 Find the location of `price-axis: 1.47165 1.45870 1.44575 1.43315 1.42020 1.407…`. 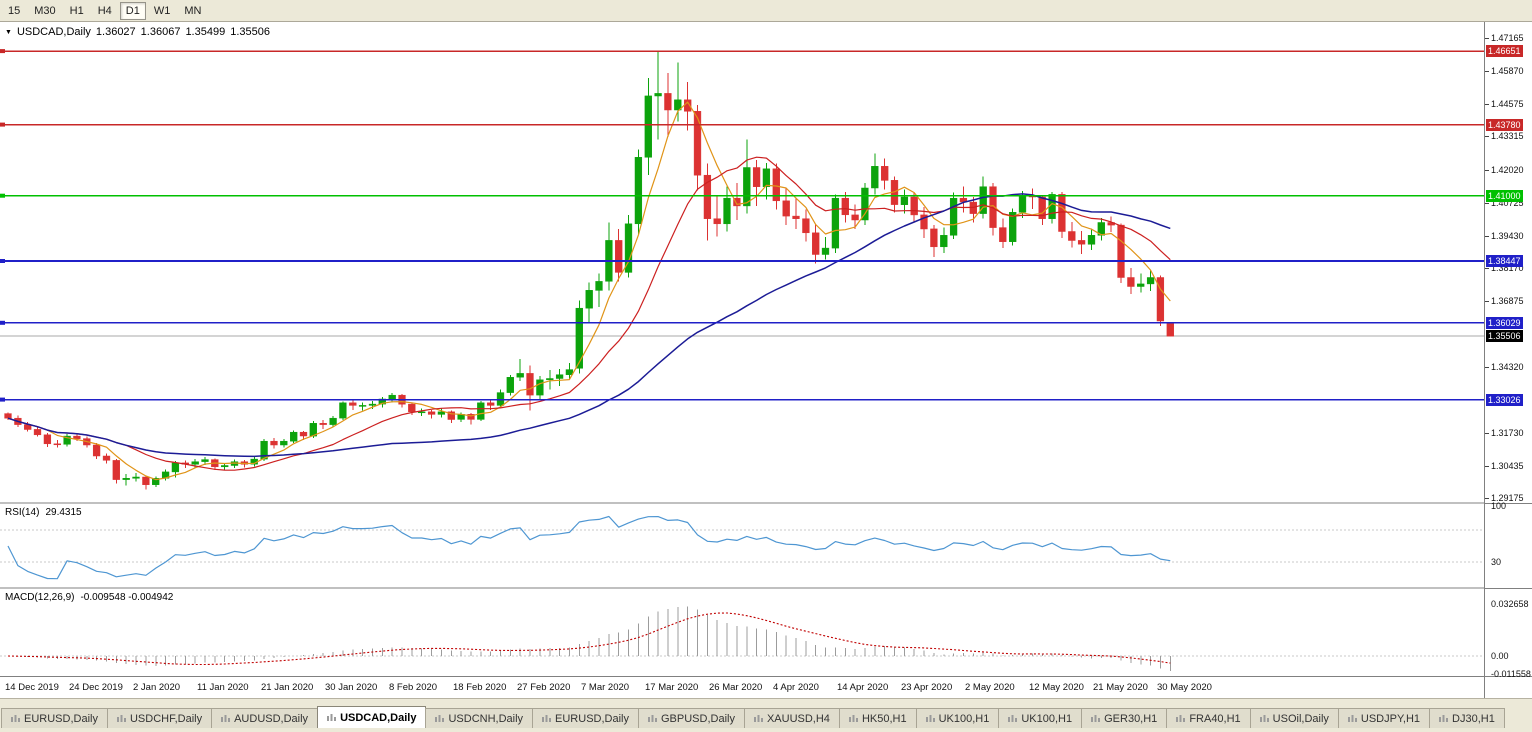

price-axis: 1.47165 1.45870 1.44575 1.43315 1.42020 1.407… is located at coordinates (1508, 360).